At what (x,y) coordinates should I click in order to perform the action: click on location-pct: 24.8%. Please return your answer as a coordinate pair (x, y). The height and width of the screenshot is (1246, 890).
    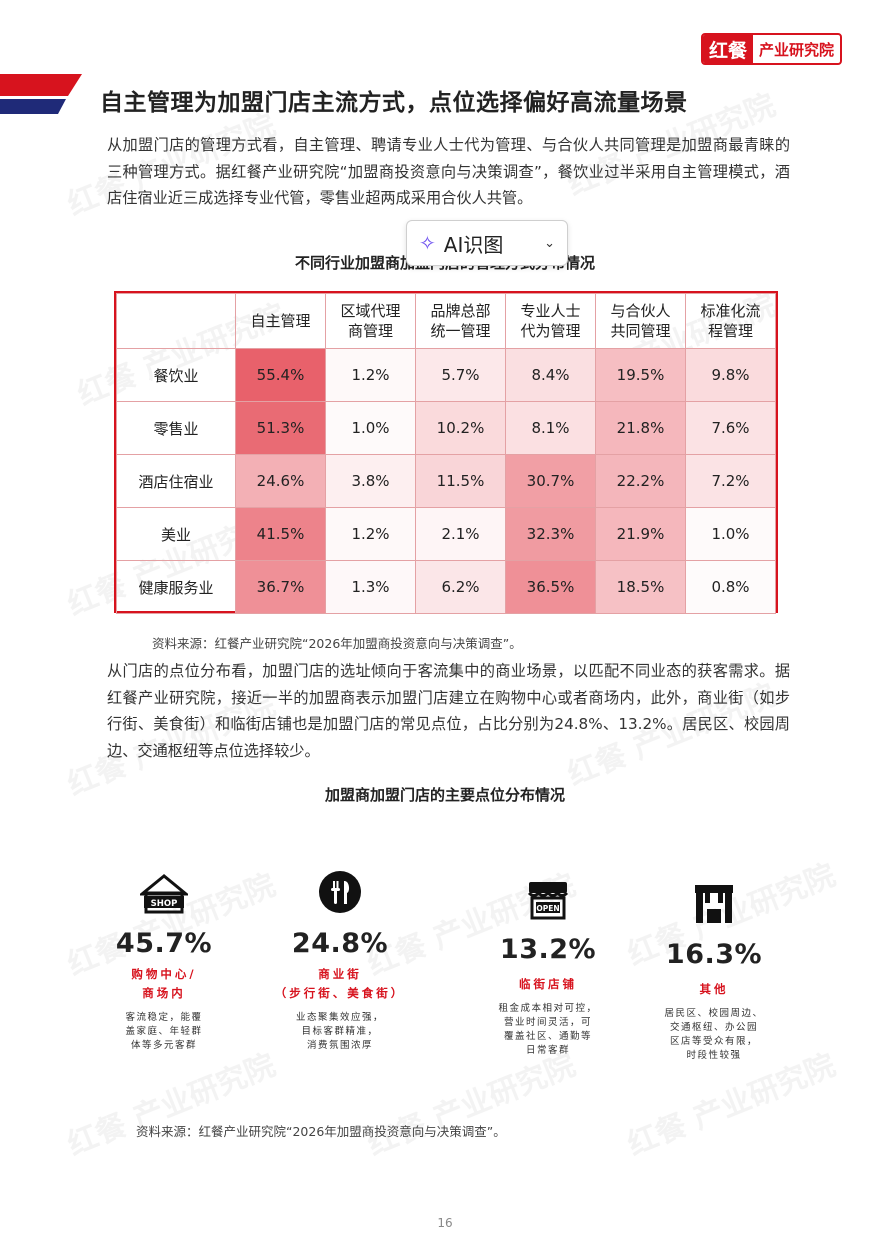
    Looking at the image, I should click on (340, 943).